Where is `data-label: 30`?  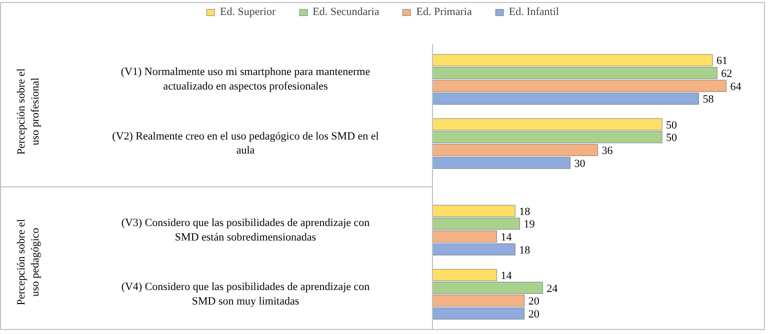 data-label: 30 is located at coordinates (580, 164).